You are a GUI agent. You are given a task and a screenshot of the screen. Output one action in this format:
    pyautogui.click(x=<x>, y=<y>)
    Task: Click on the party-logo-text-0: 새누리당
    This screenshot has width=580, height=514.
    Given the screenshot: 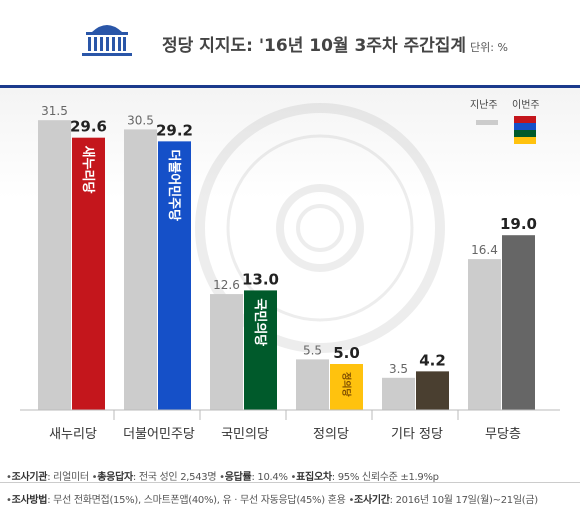 What is the action you would take?
    pyautogui.click(x=88, y=170)
    